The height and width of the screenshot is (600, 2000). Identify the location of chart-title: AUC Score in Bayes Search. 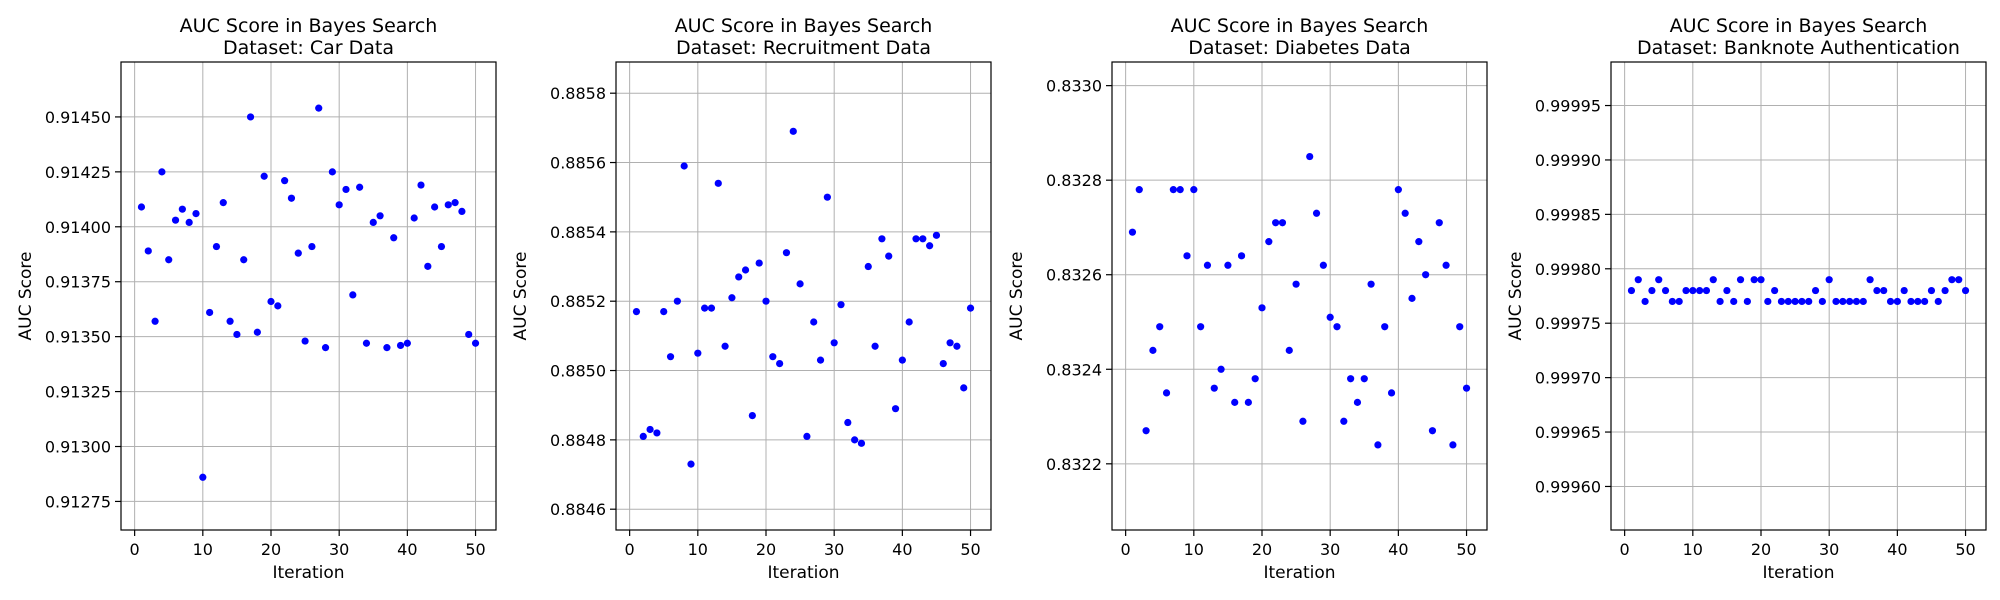
(309, 26).